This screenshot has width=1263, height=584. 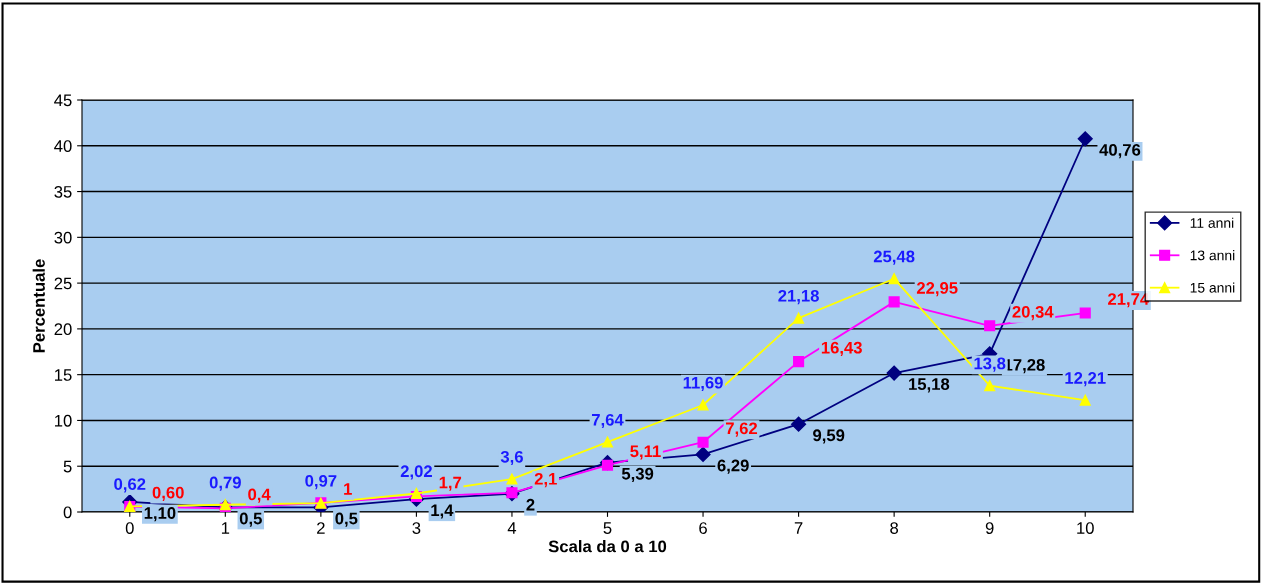 I want to click on data-label: 21,74, so click(x=1129, y=300).